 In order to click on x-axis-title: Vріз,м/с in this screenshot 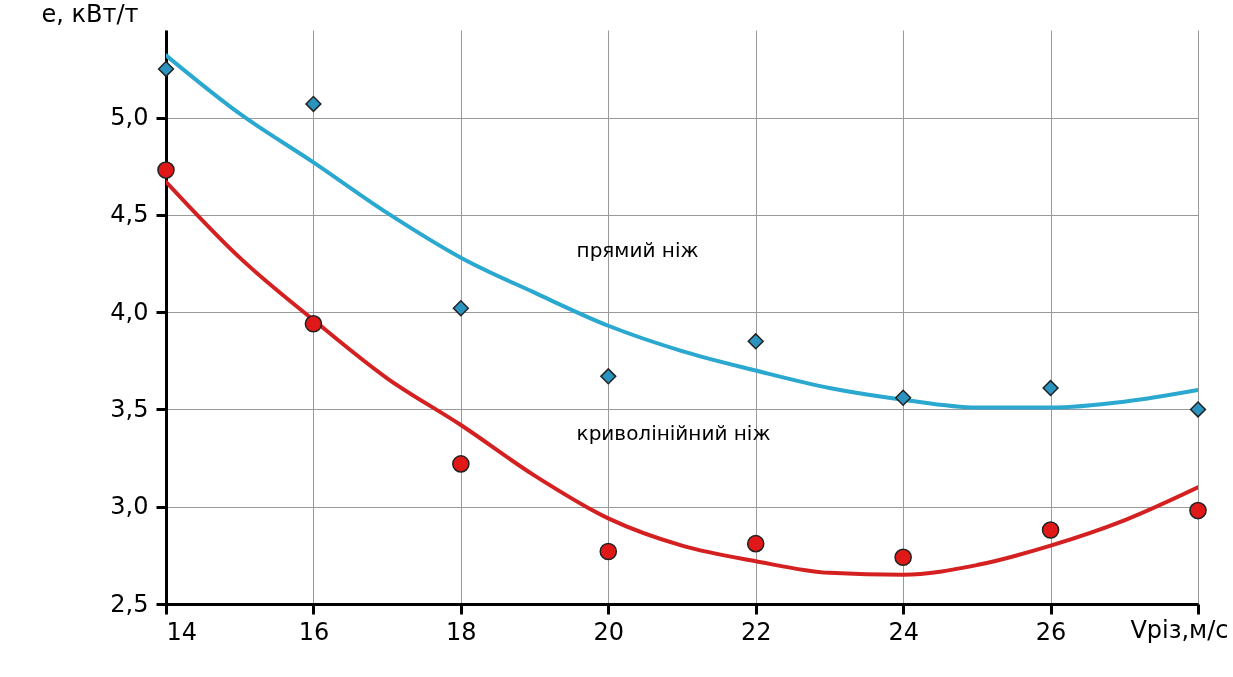, I will do `click(1179, 629)`.